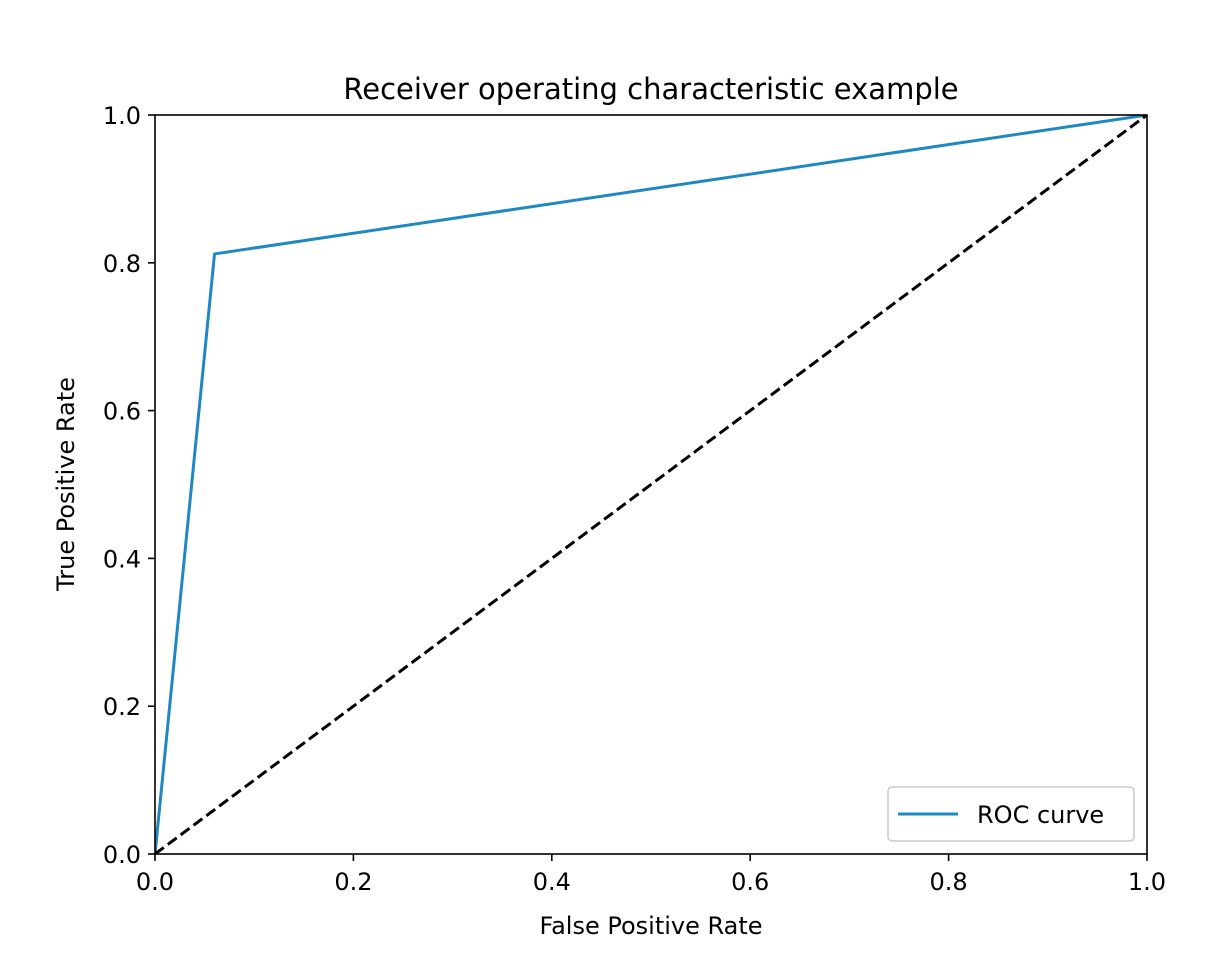 The width and height of the screenshot is (1222, 962). Describe the element at coordinates (122, 559) in the screenshot. I see `y-tick-label: 0.4` at that location.